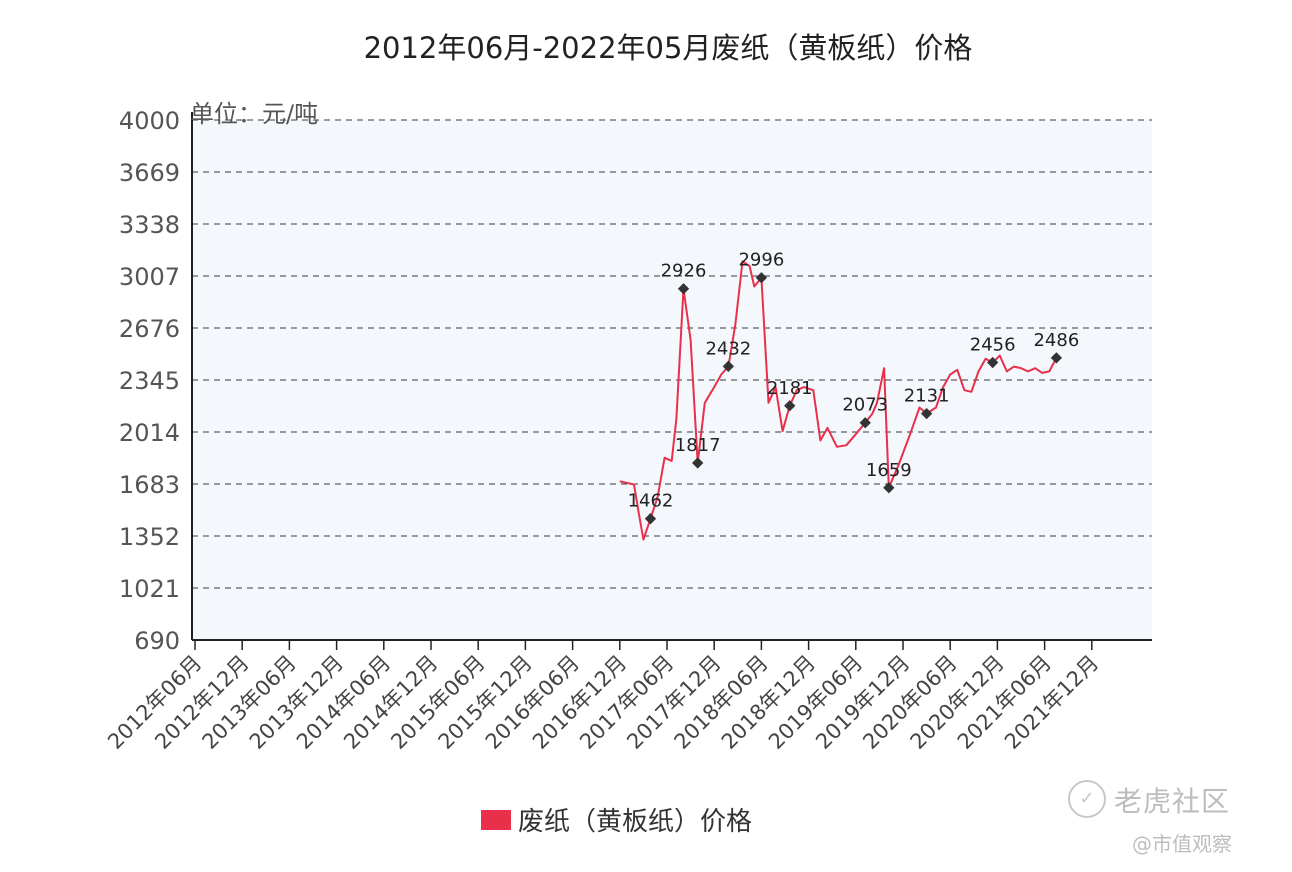 The height and width of the screenshot is (872, 1292). Describe the element at coordinates (254, 114) in the screenshot. I see `unit-label: 单位：元/吨` at that location.